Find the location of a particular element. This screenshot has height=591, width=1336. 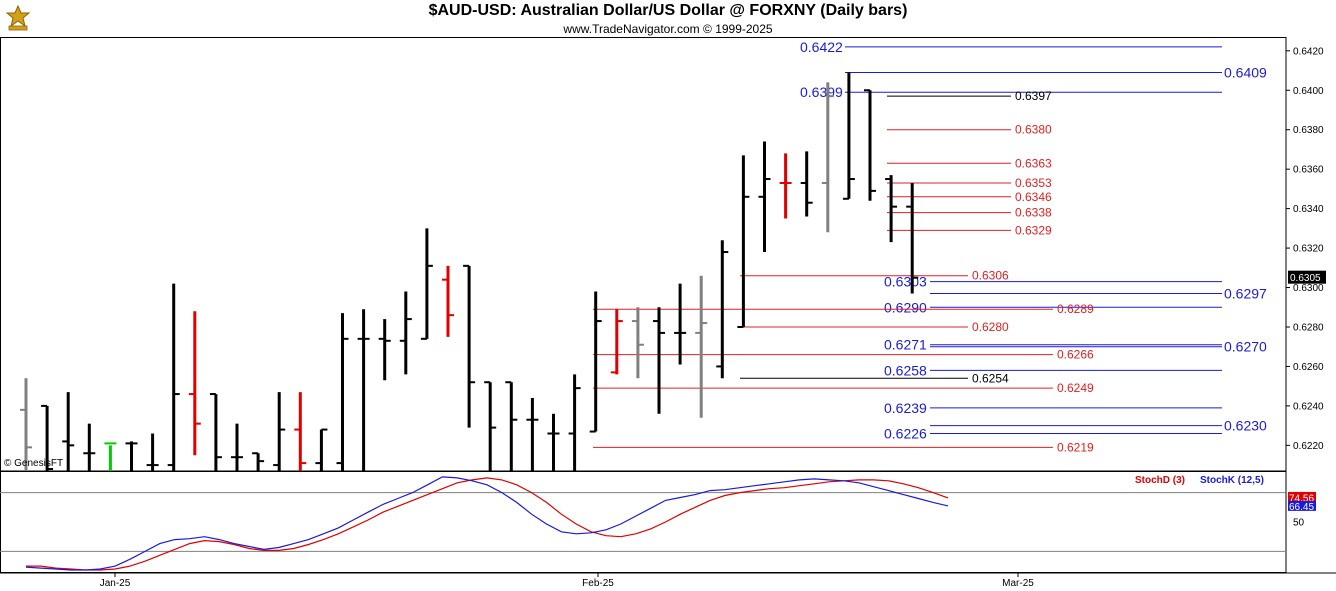

level-label: 0.6346 is located at coordinates (1033, 197).